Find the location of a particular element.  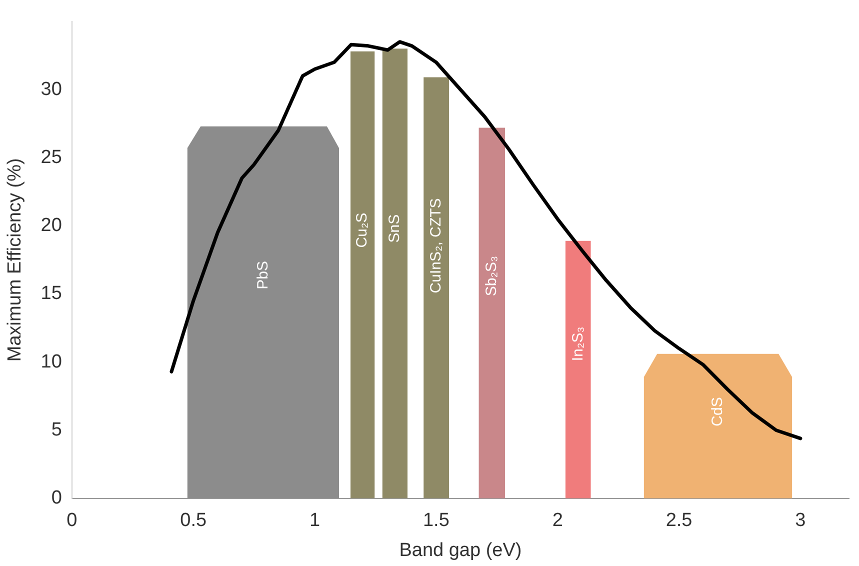

y-tick-label: 5 is located at coordinates (56, 429).